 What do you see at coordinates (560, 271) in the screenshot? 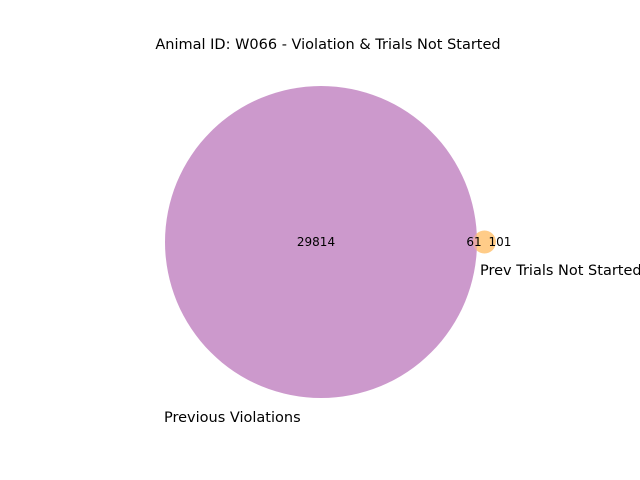
I see `set-label-prev-trials-not-started: Prev Trials Not Started` at bounding box center [560, 271].